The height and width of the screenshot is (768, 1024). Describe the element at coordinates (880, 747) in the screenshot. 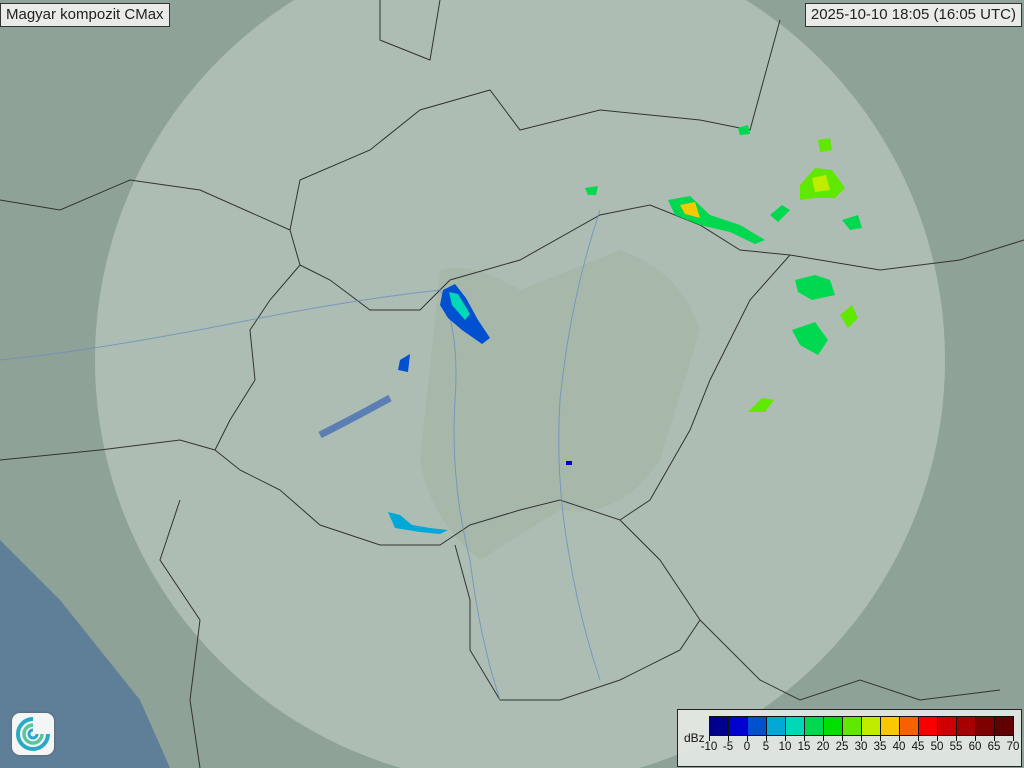

I see `legend-tick-label: 35` at that location.